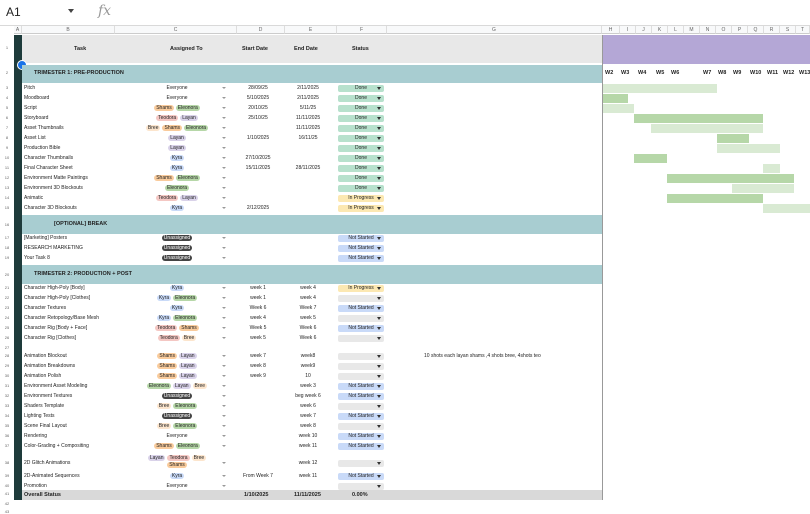 This screenshot has height=514, width=810. Describe the element at coordinates (362, 30) in the screenshot. I see `column-header: F` at that location.